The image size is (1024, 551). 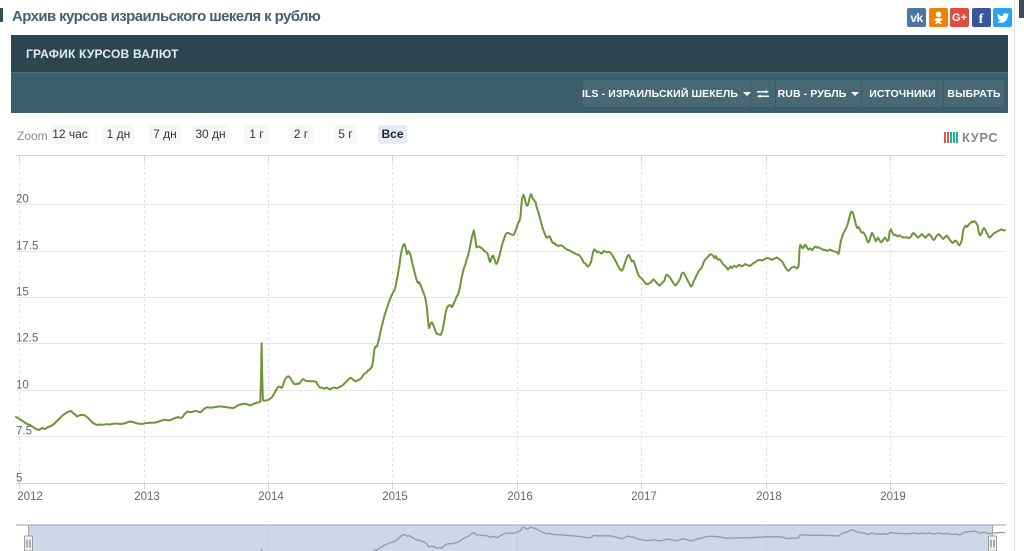 I want to click on svg-text: 2015, so click(x=395, y=497).